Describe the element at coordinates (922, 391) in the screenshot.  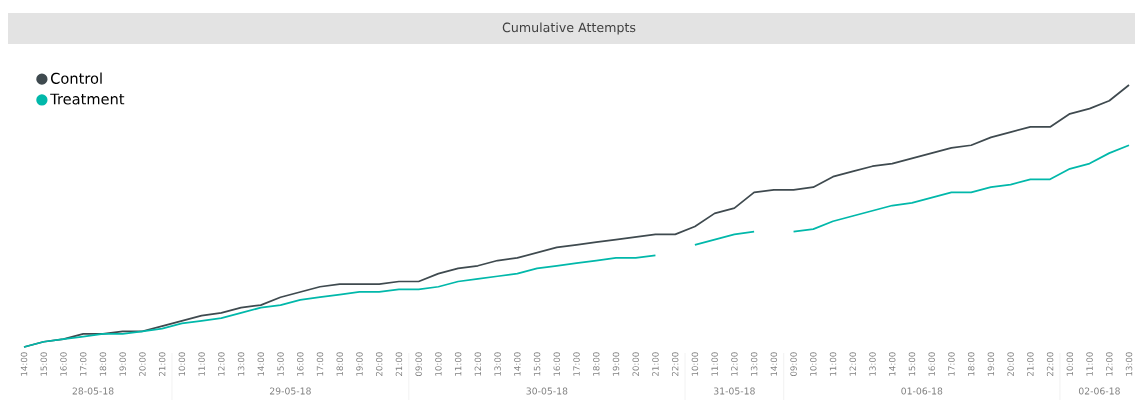
I see `text: 01-06-18` at that location.